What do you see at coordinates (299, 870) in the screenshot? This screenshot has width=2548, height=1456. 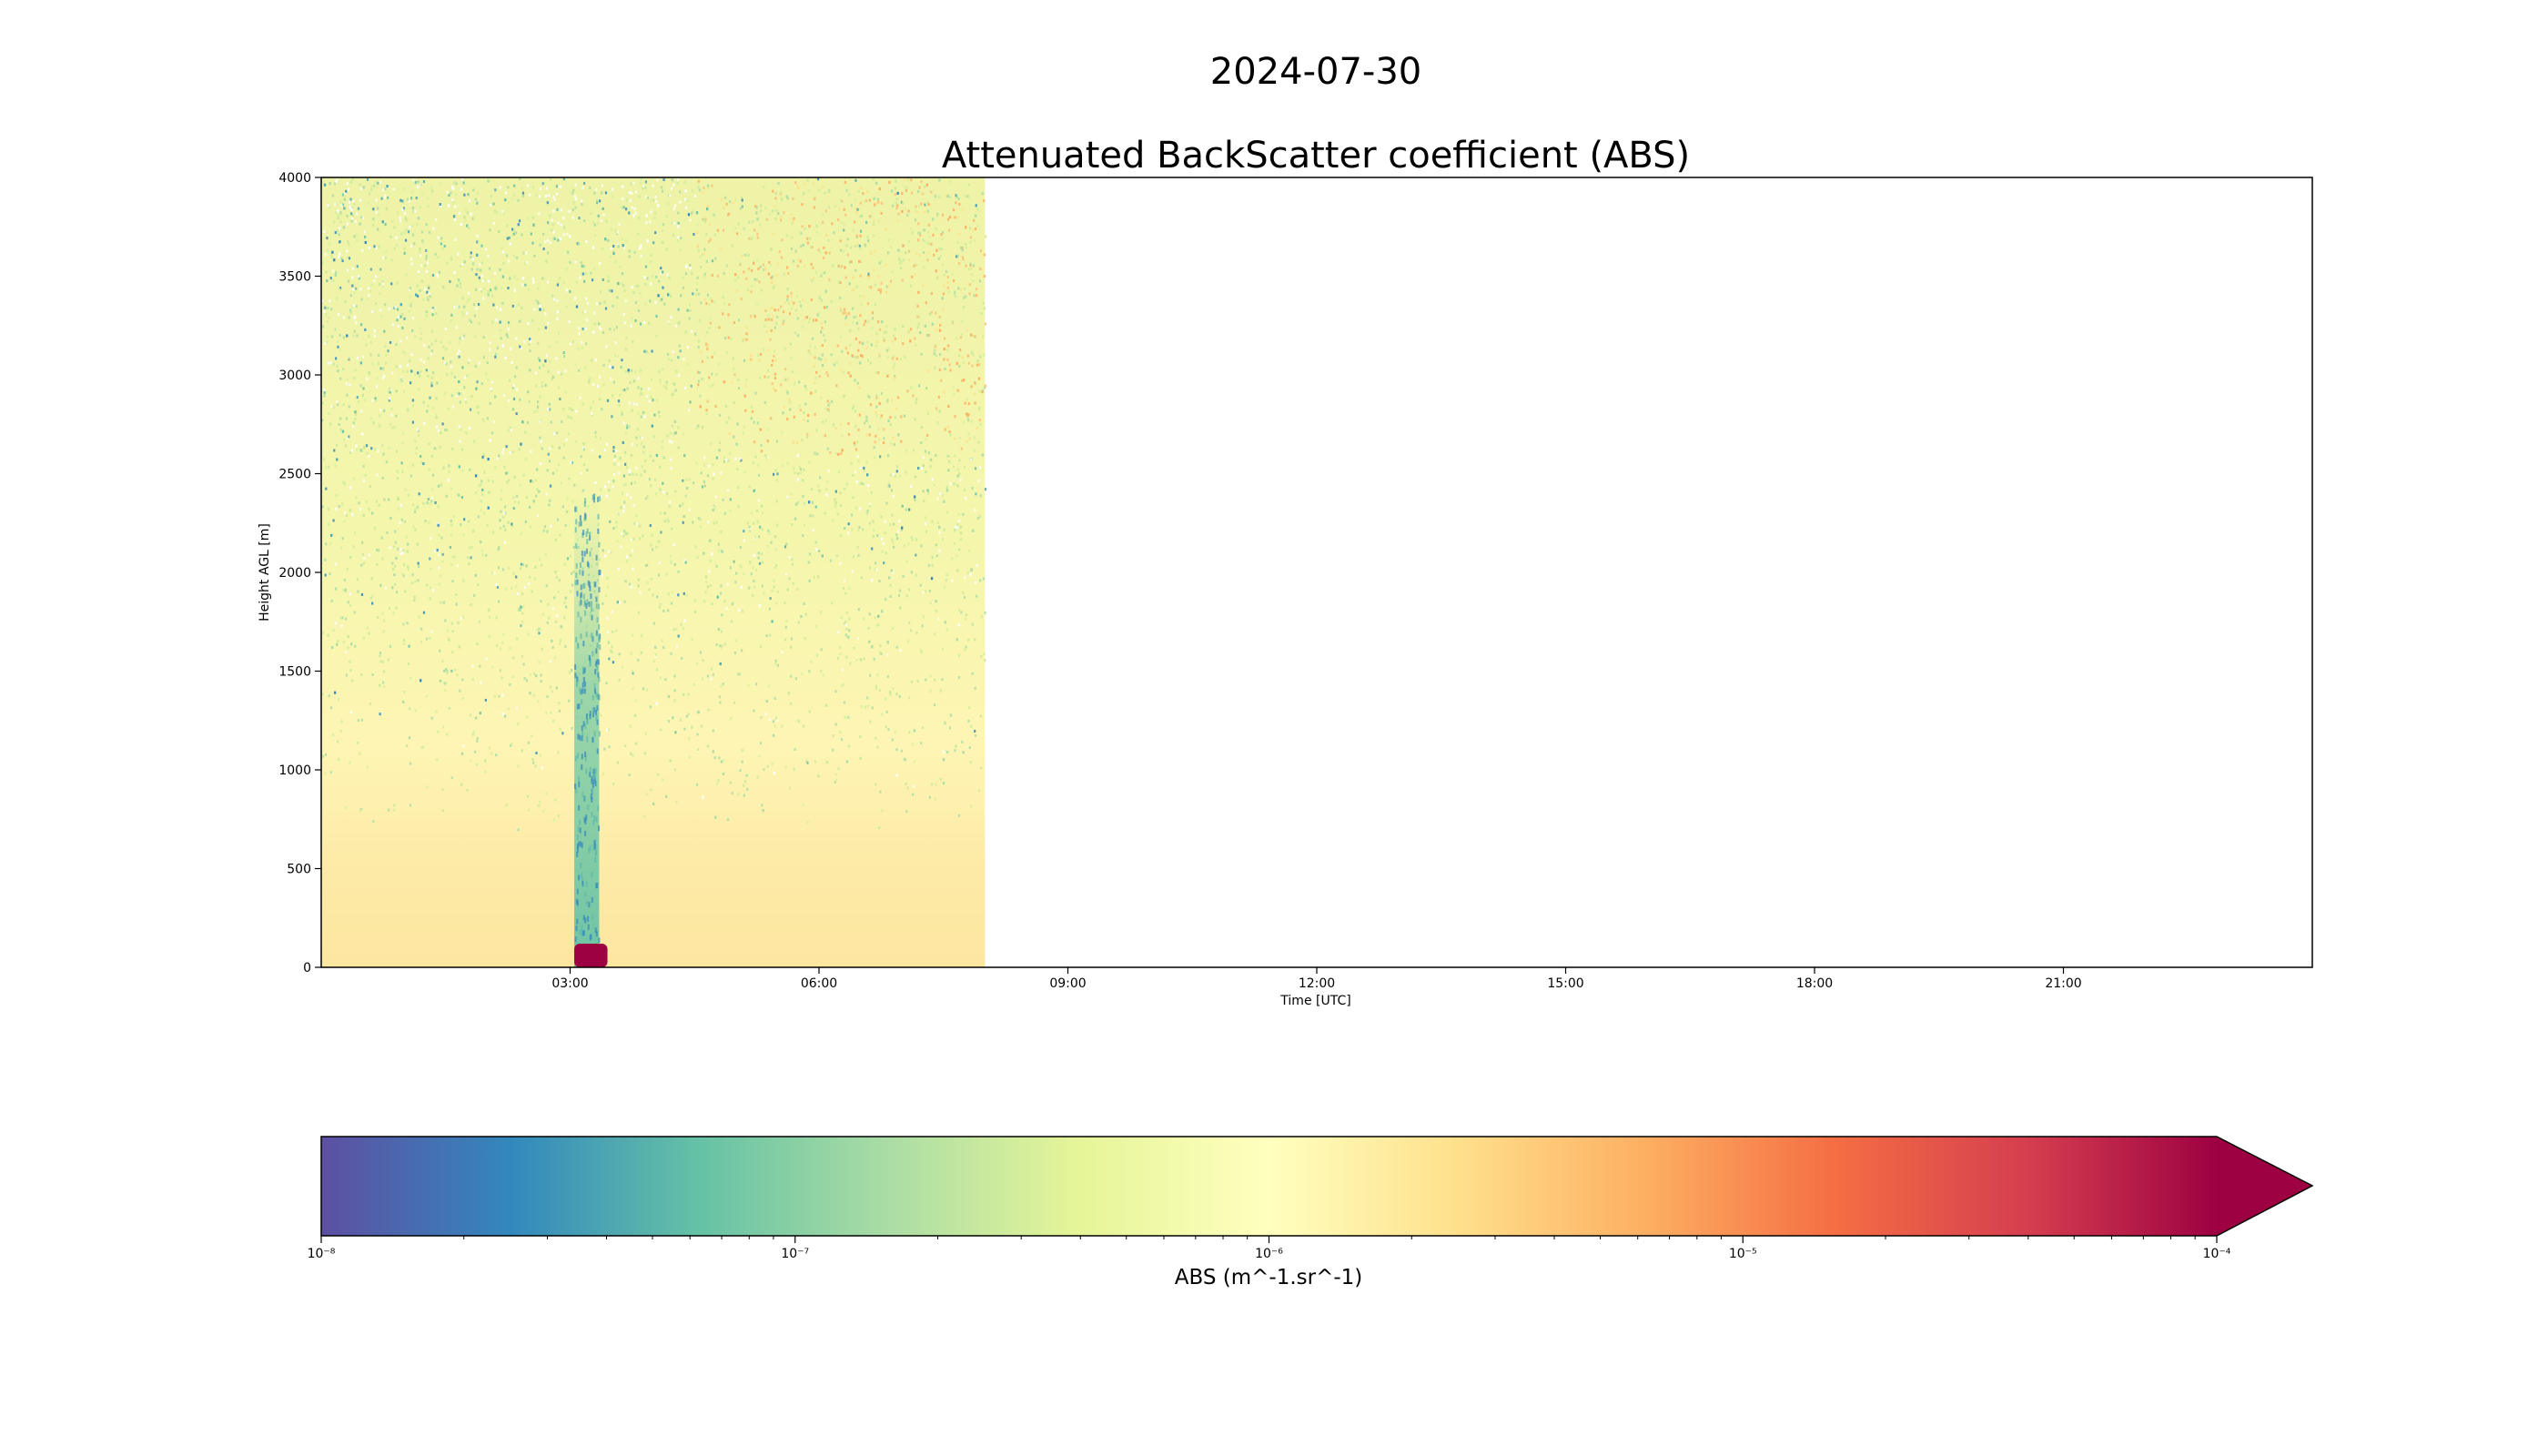 I see `y-tick-label: 500` at bounding box center [299, 870].